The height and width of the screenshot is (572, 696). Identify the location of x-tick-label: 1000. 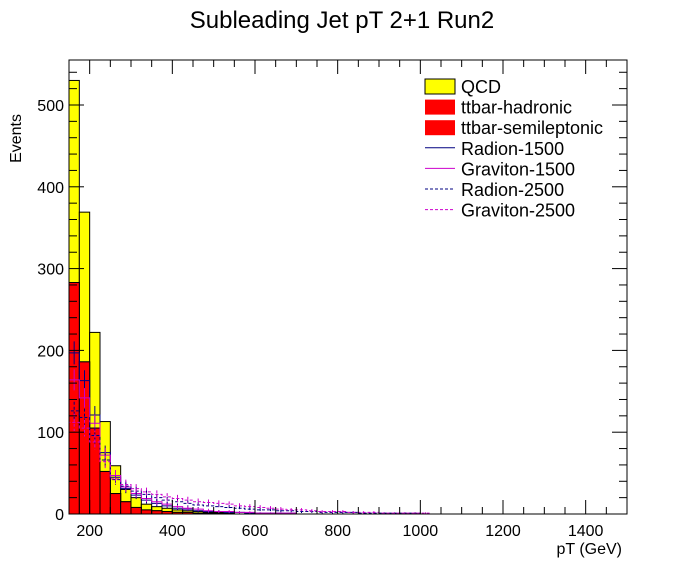
(421, 531).